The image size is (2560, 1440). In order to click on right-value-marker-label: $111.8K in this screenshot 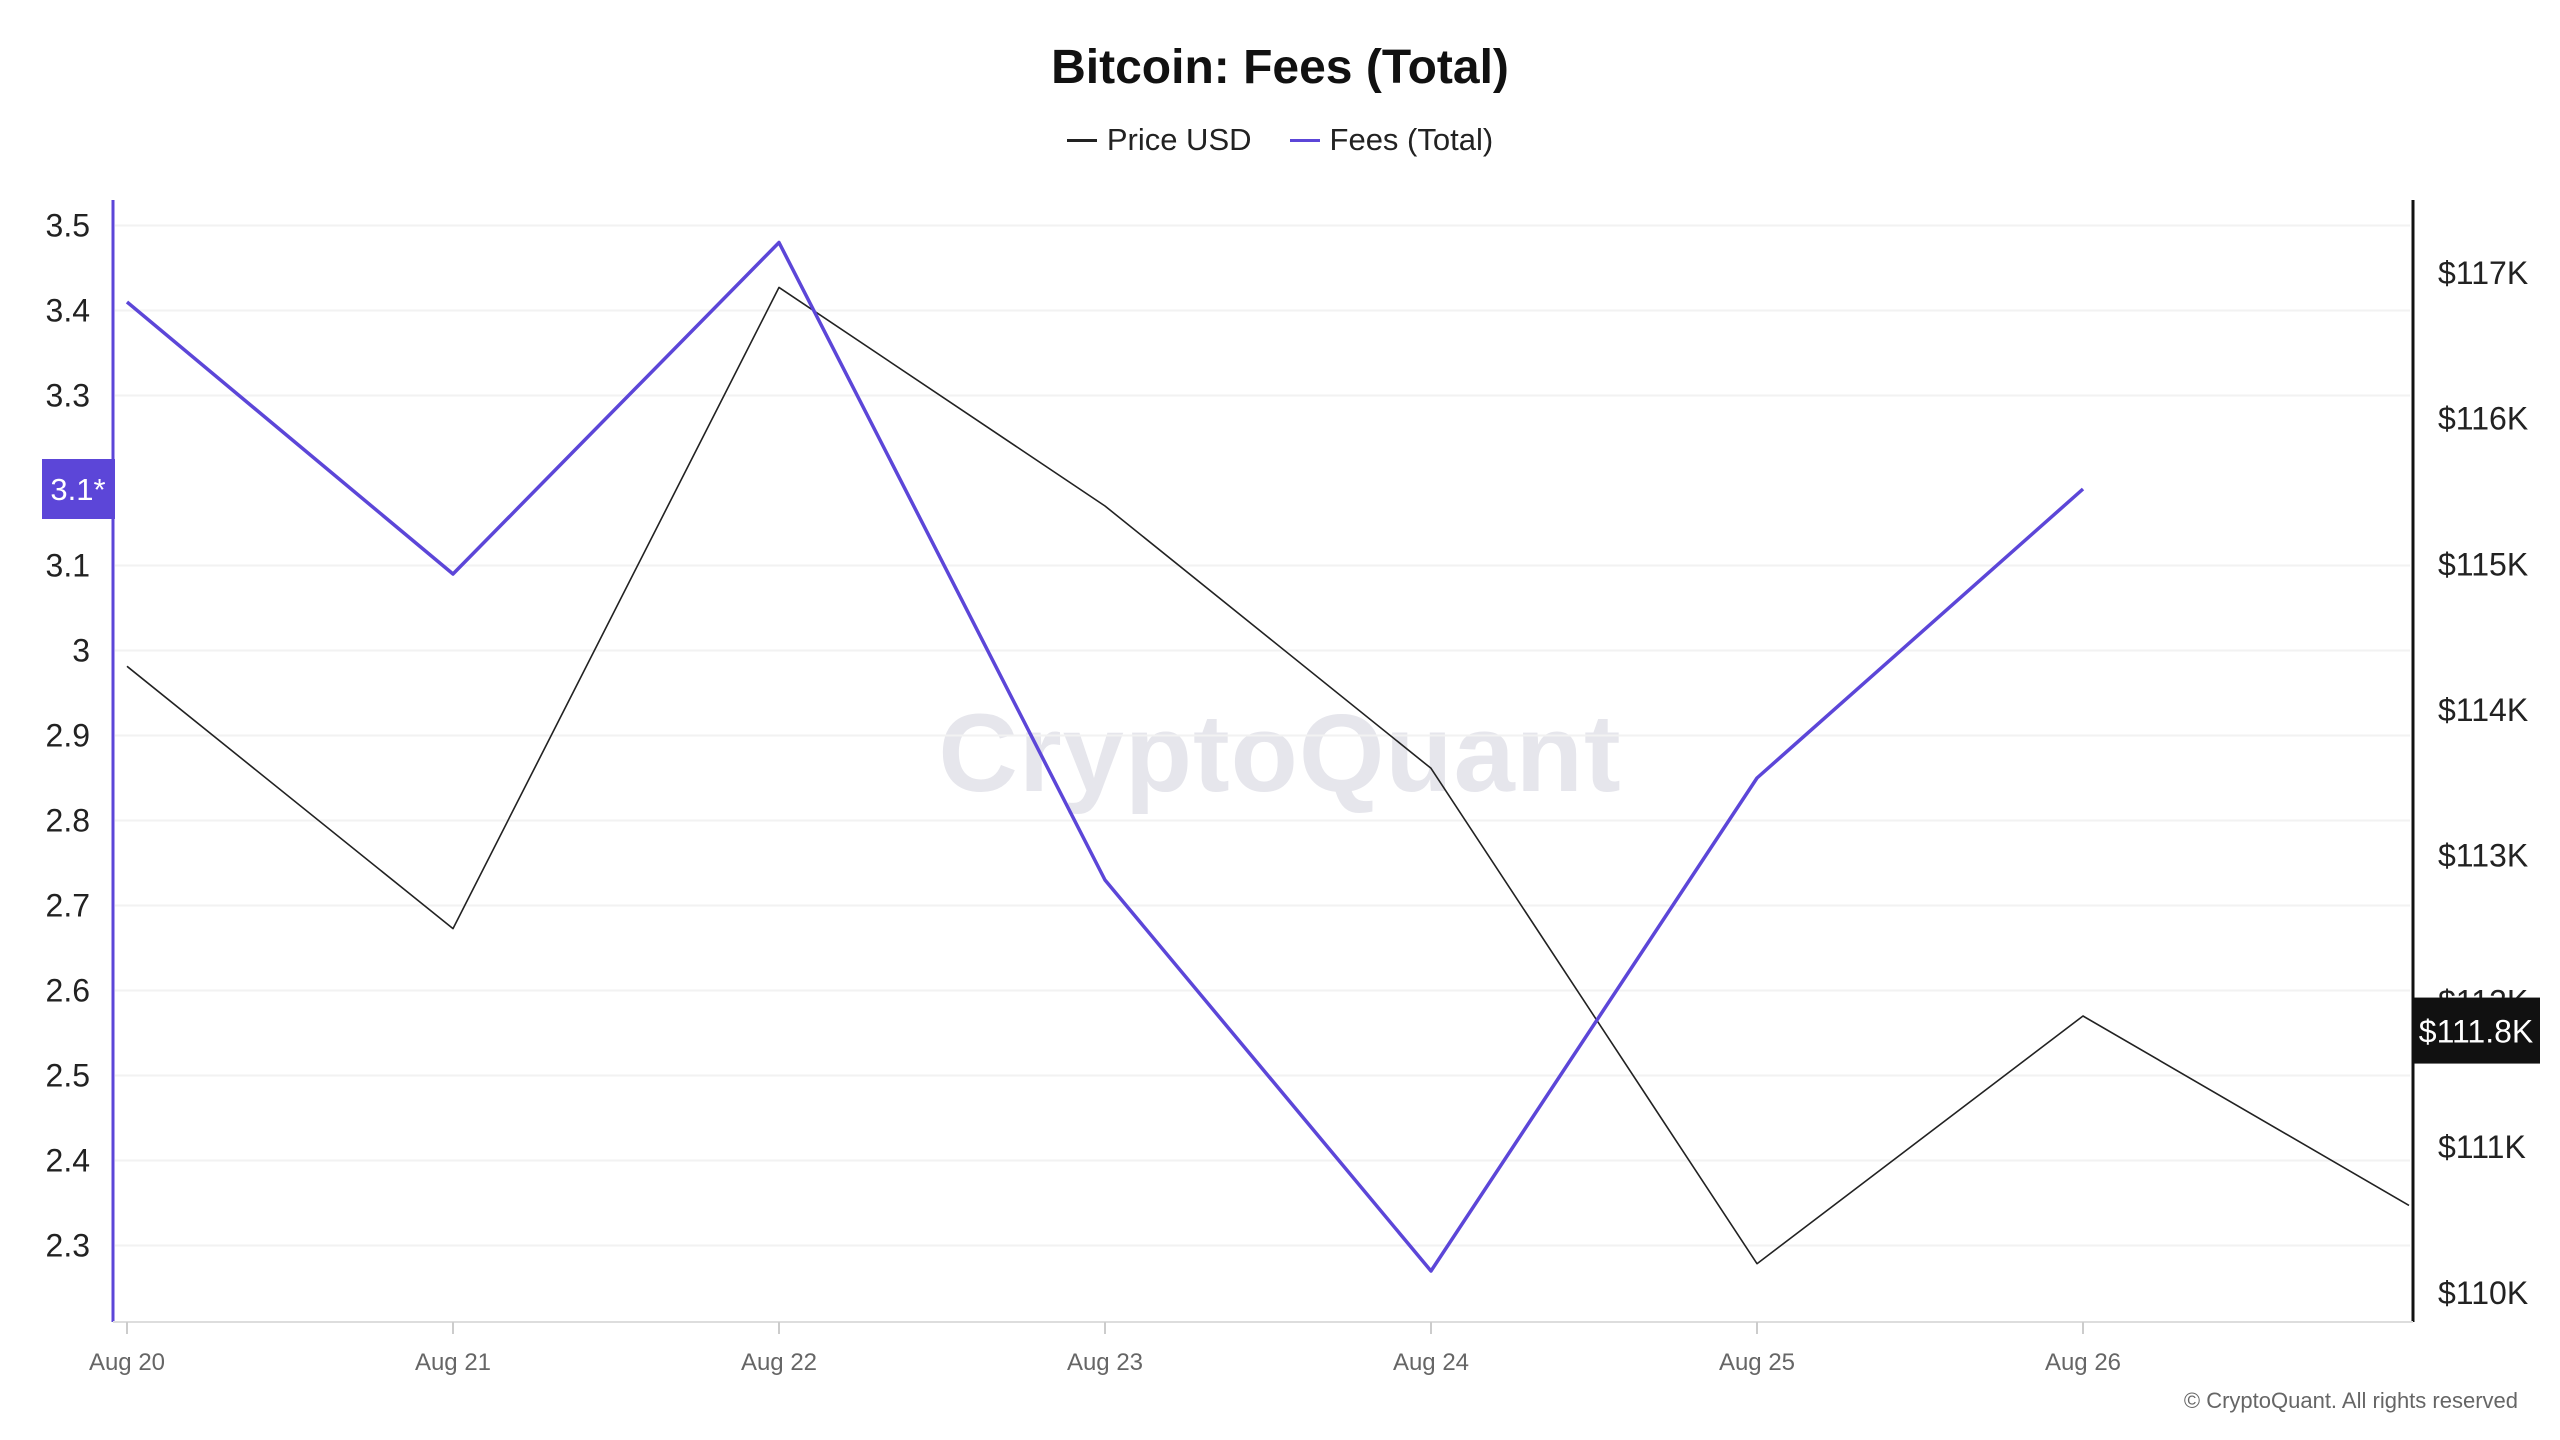, I will do `click(2476, 1032)`.